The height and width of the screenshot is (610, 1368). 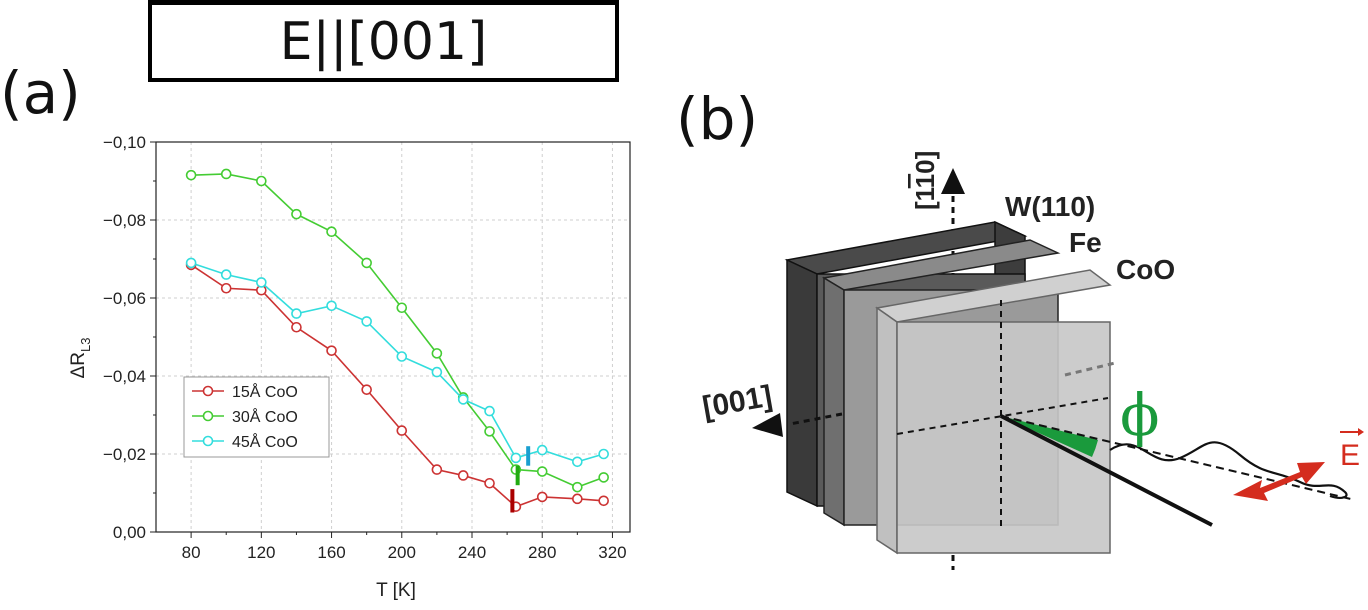 I want to click on polarized-wave, so click(x=1228, y=470).